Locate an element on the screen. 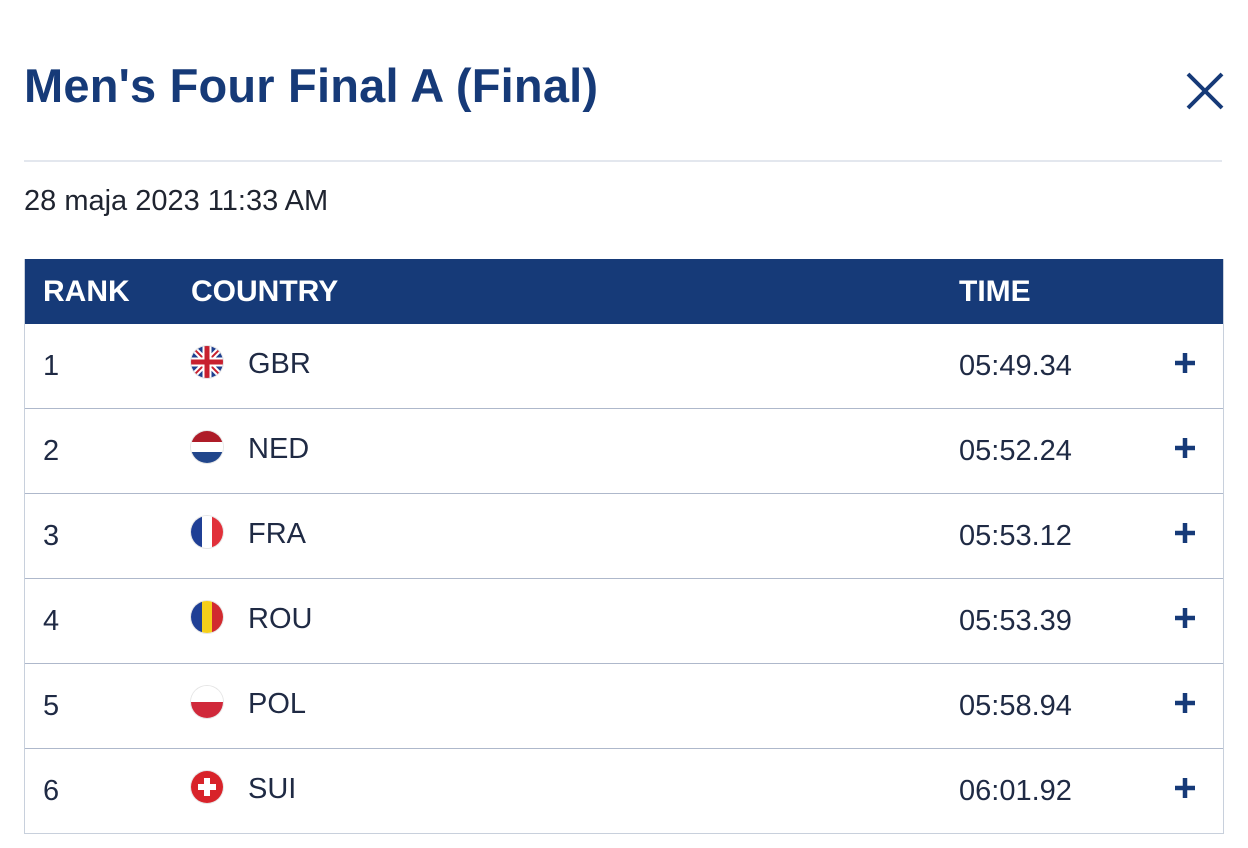 The image size is (1248, 848). rank: 4 is located at coordinates (51, 621).